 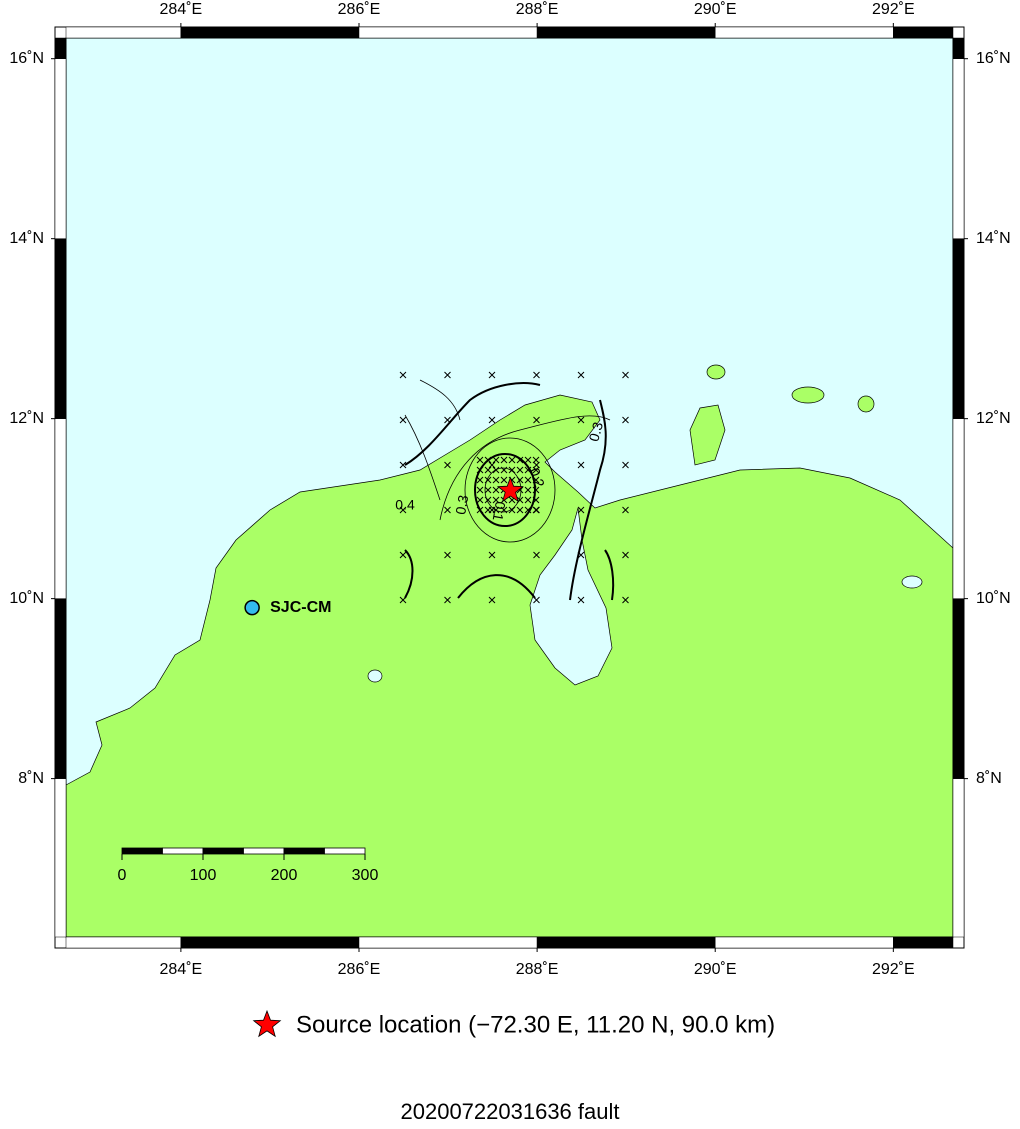 What do you see at coordinates (252, 607) in the screenshot?
I see `station` at bounding box center [252, 607].